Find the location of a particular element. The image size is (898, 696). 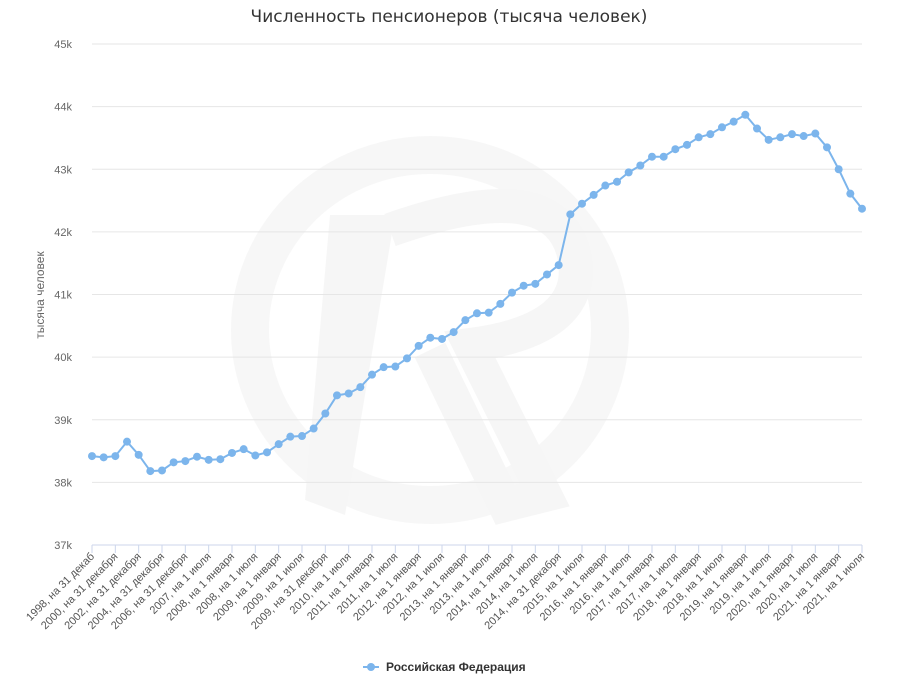

y-tick-label: 39k is located at coordinates (63, 421).